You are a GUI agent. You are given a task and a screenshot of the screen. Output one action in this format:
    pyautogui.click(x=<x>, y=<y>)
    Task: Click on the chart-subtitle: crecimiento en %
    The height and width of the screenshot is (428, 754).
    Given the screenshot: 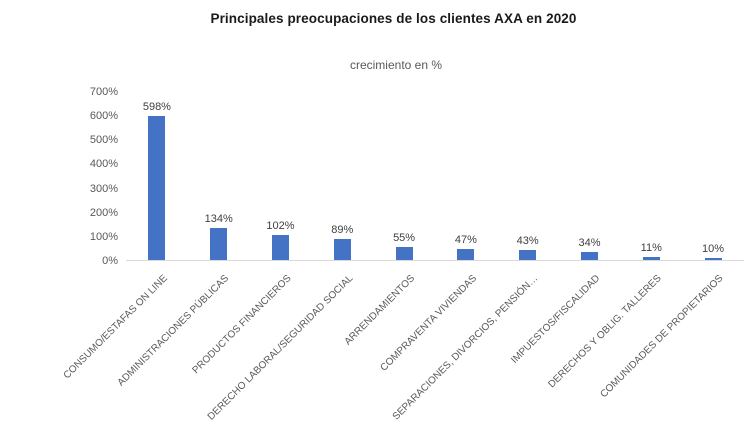 What is the action you would take?
    pyautogui.click(x=396, y=65)
    